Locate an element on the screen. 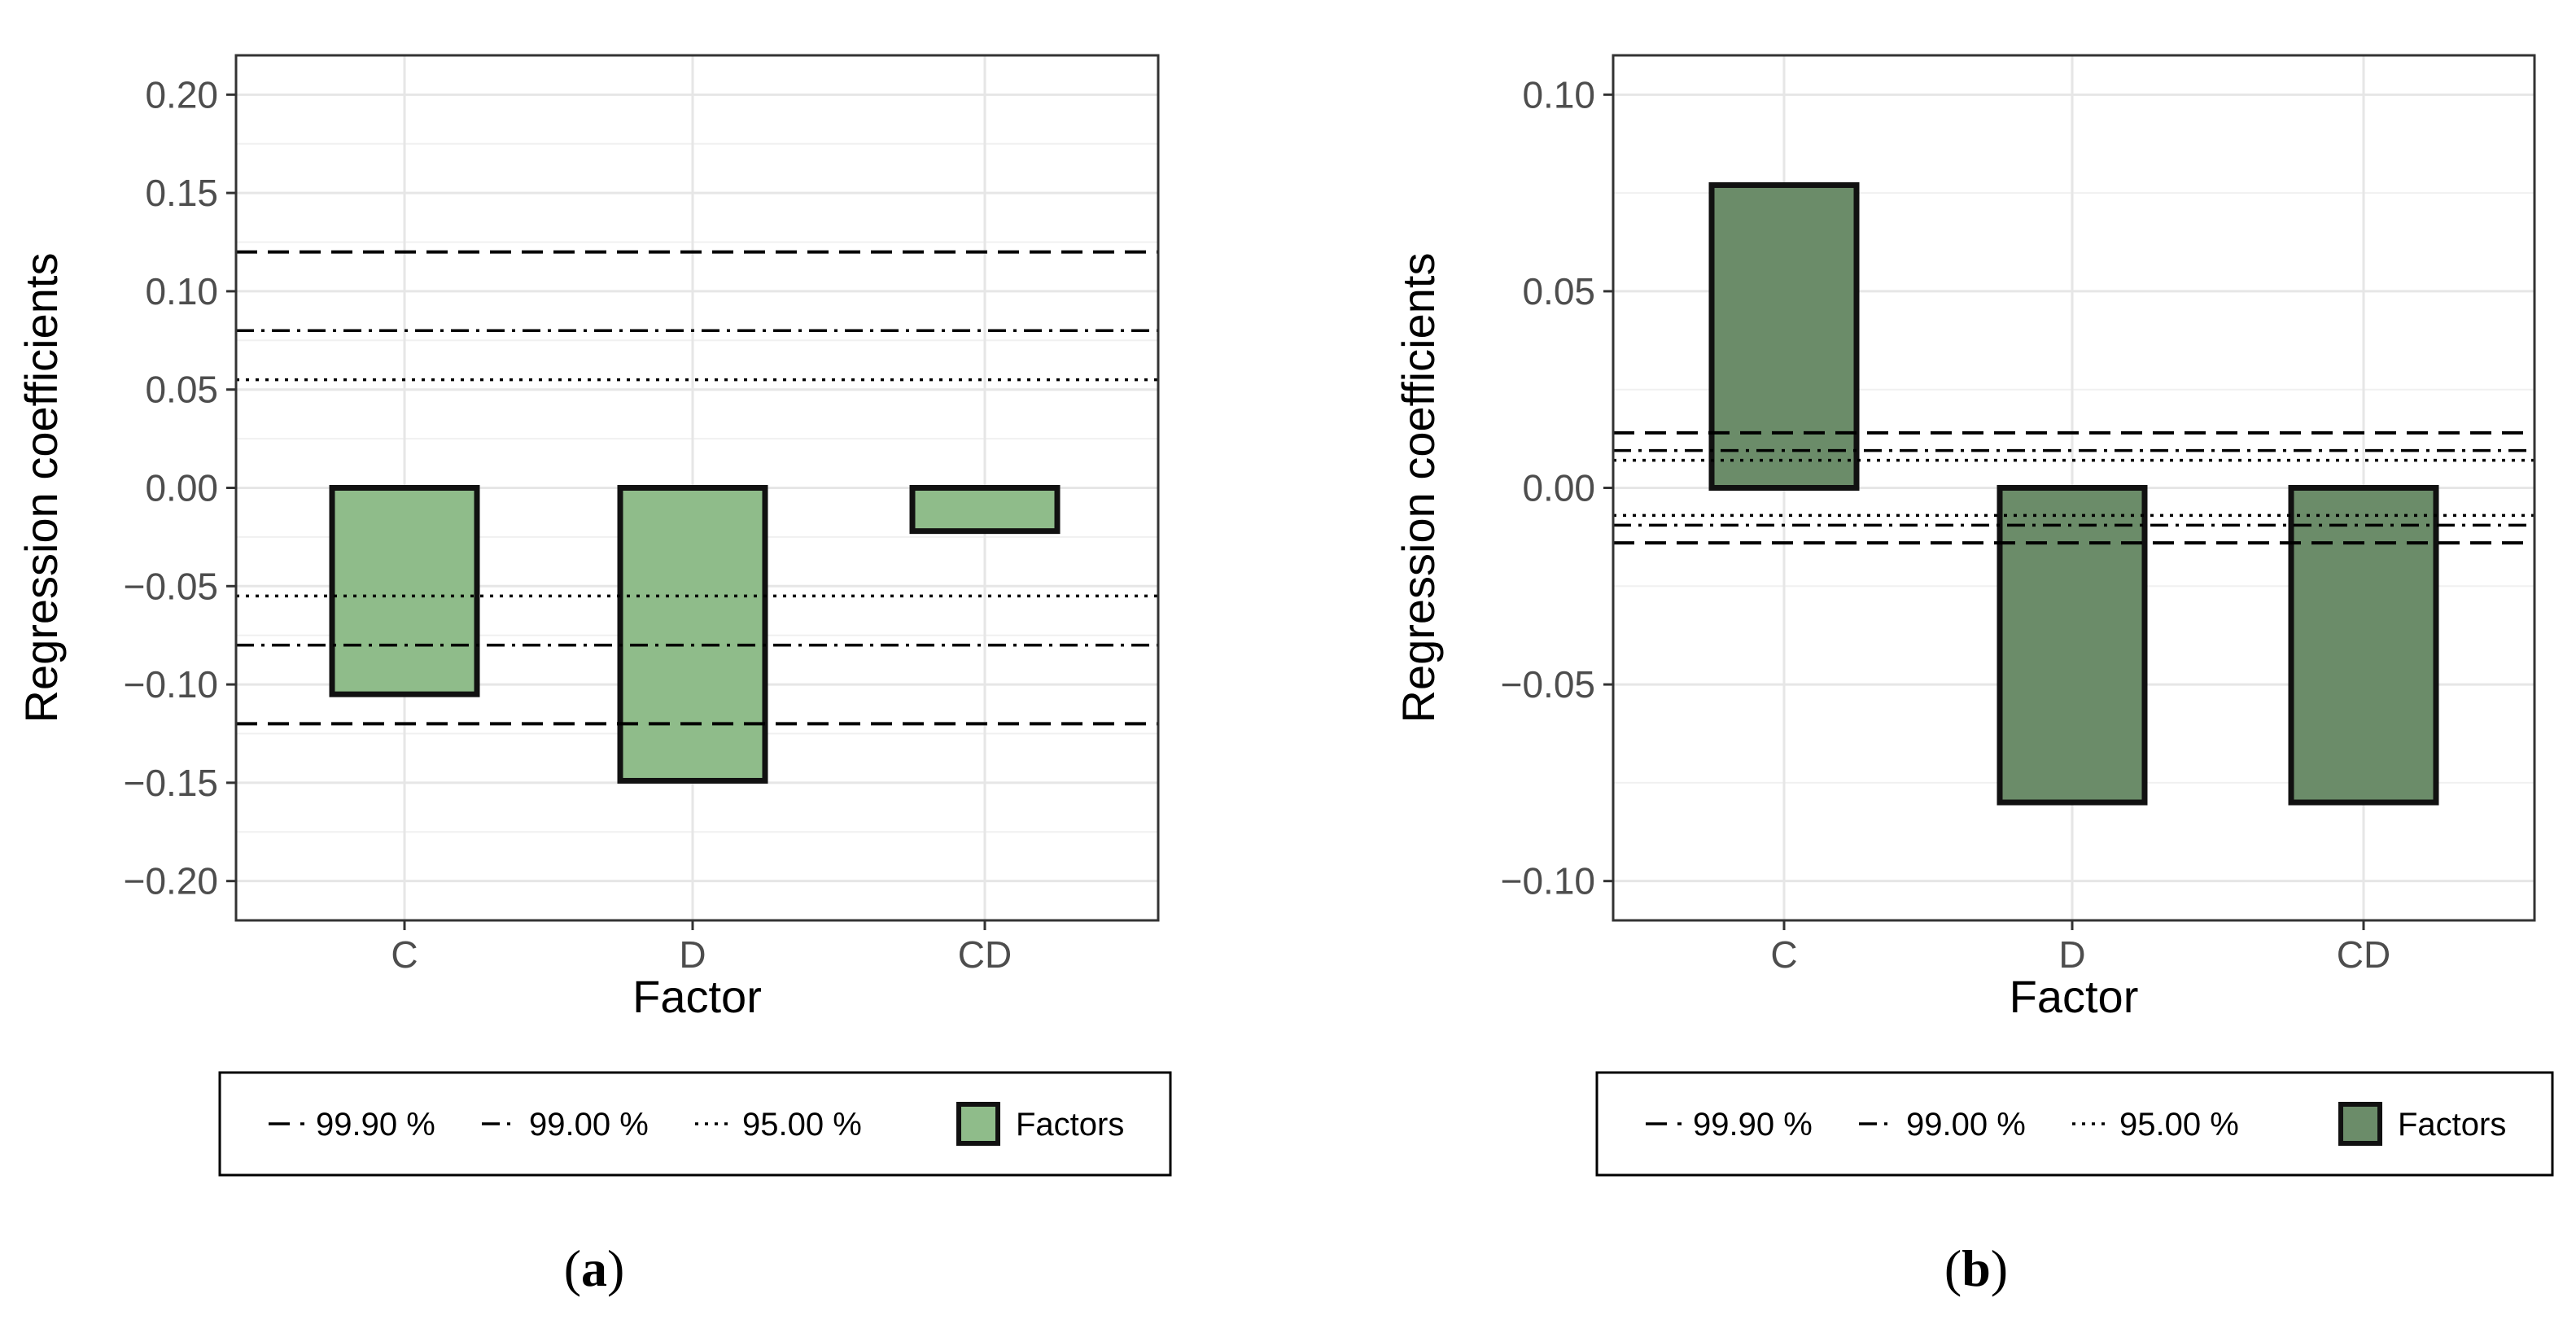  panel-tag-letter: a is located at coordinates (594, 1268).